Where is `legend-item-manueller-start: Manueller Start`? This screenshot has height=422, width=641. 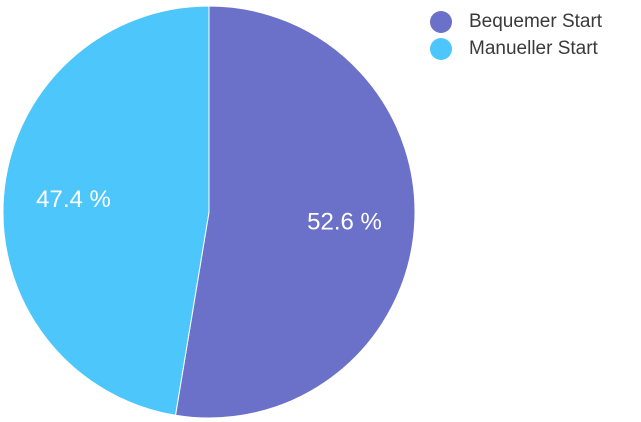
legend-item-manueller-start: Manueller Start is located at coordinates (516, 48).